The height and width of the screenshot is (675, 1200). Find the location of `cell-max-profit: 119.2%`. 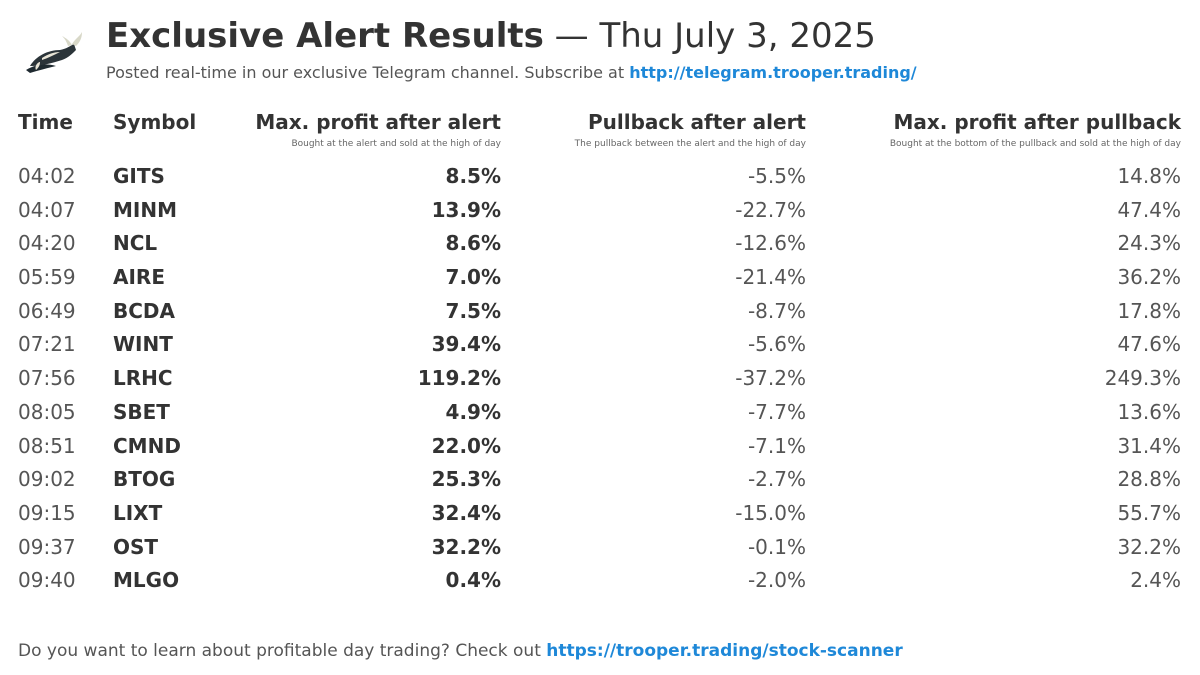

cell-max-profit: 119.2% is located at coordinates (459, 378).